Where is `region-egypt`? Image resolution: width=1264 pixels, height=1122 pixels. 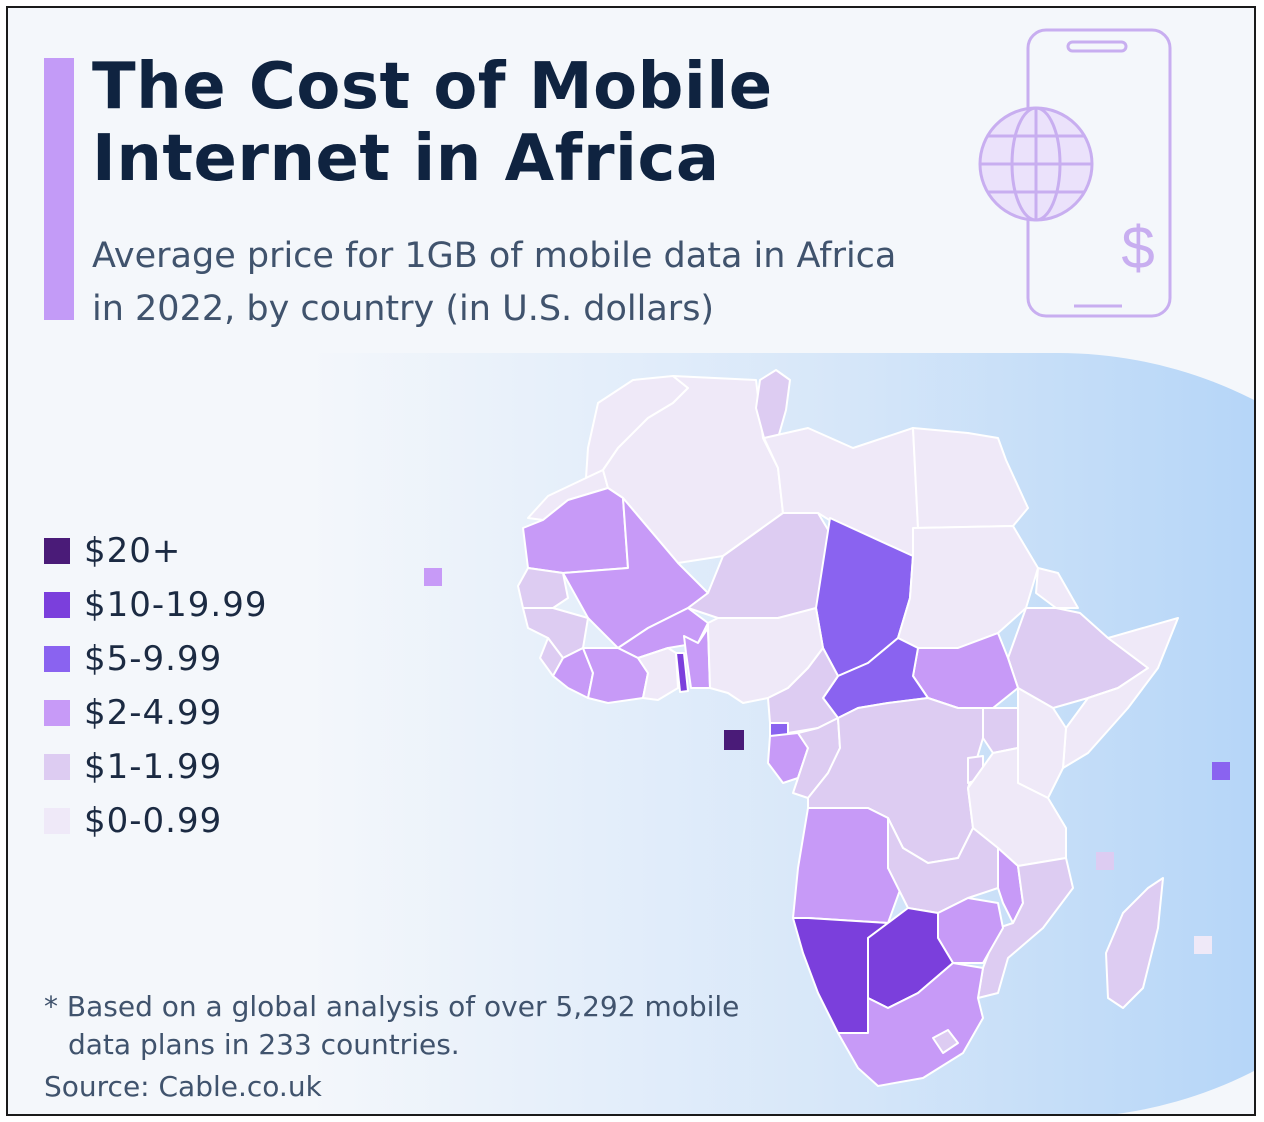 region-egypt is located at coordinates (970, 478).